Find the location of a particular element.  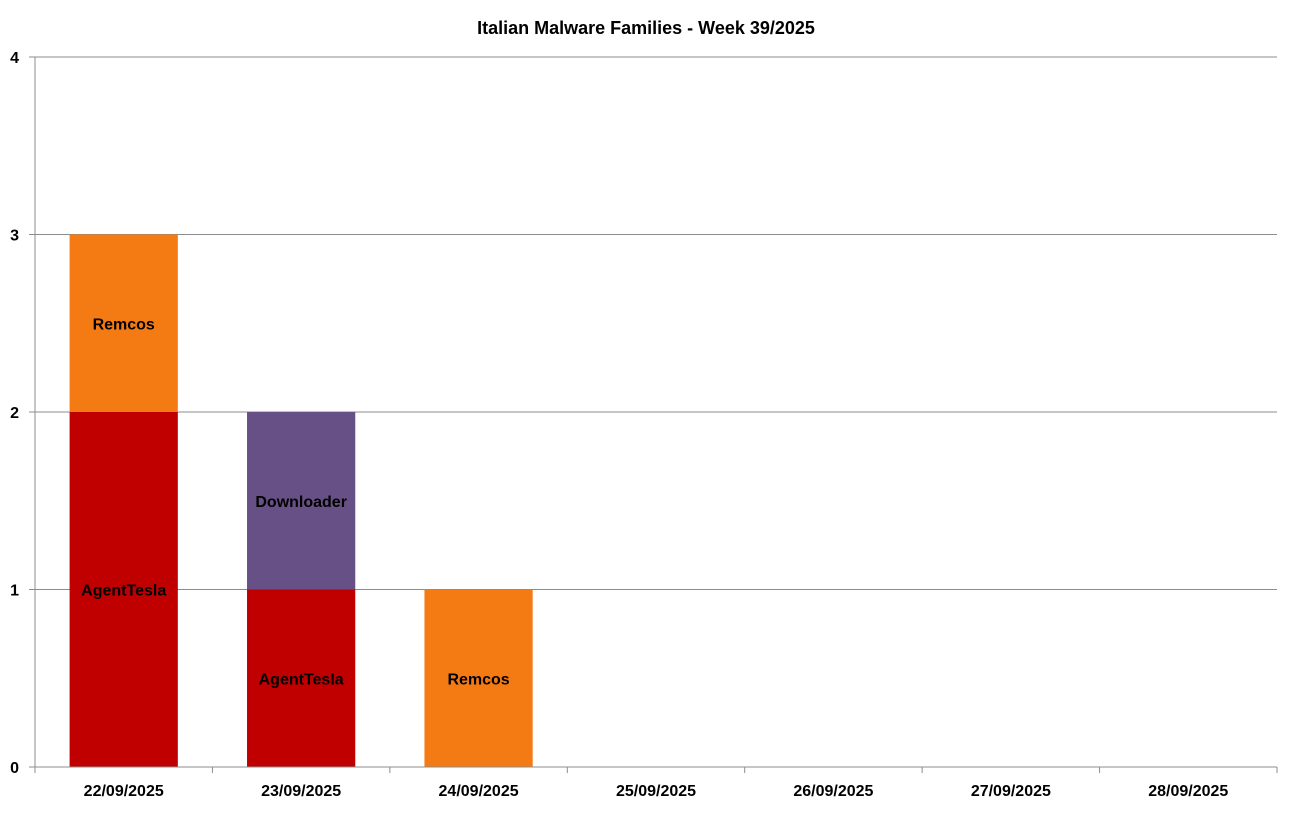

x-tick-label: 26/09/2025 is located at coordinates (833, 791).